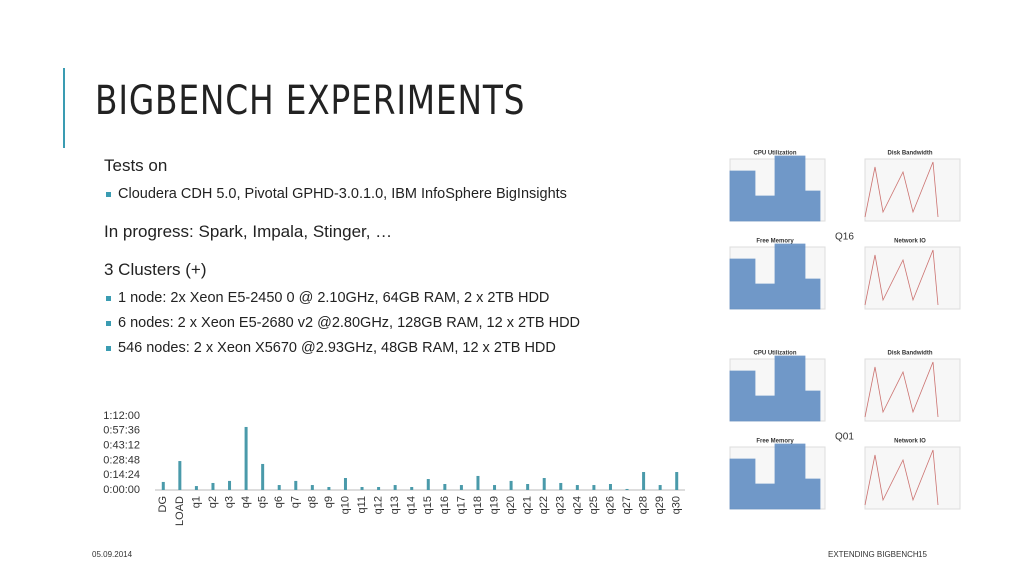 Image resolution: width=1024 pixels, height=576 pixels. Describe the element at coordinates (312, 502) in the screenshot. I see `x-tick-label: q8` at that location.